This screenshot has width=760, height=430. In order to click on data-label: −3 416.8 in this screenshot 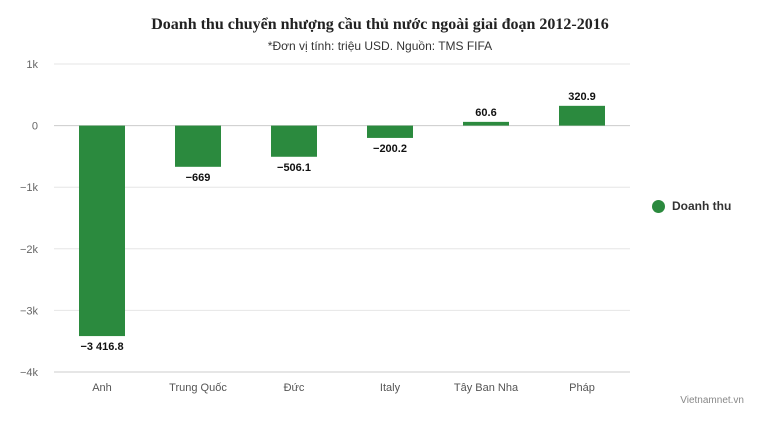, I will do `click(101, 347)`.